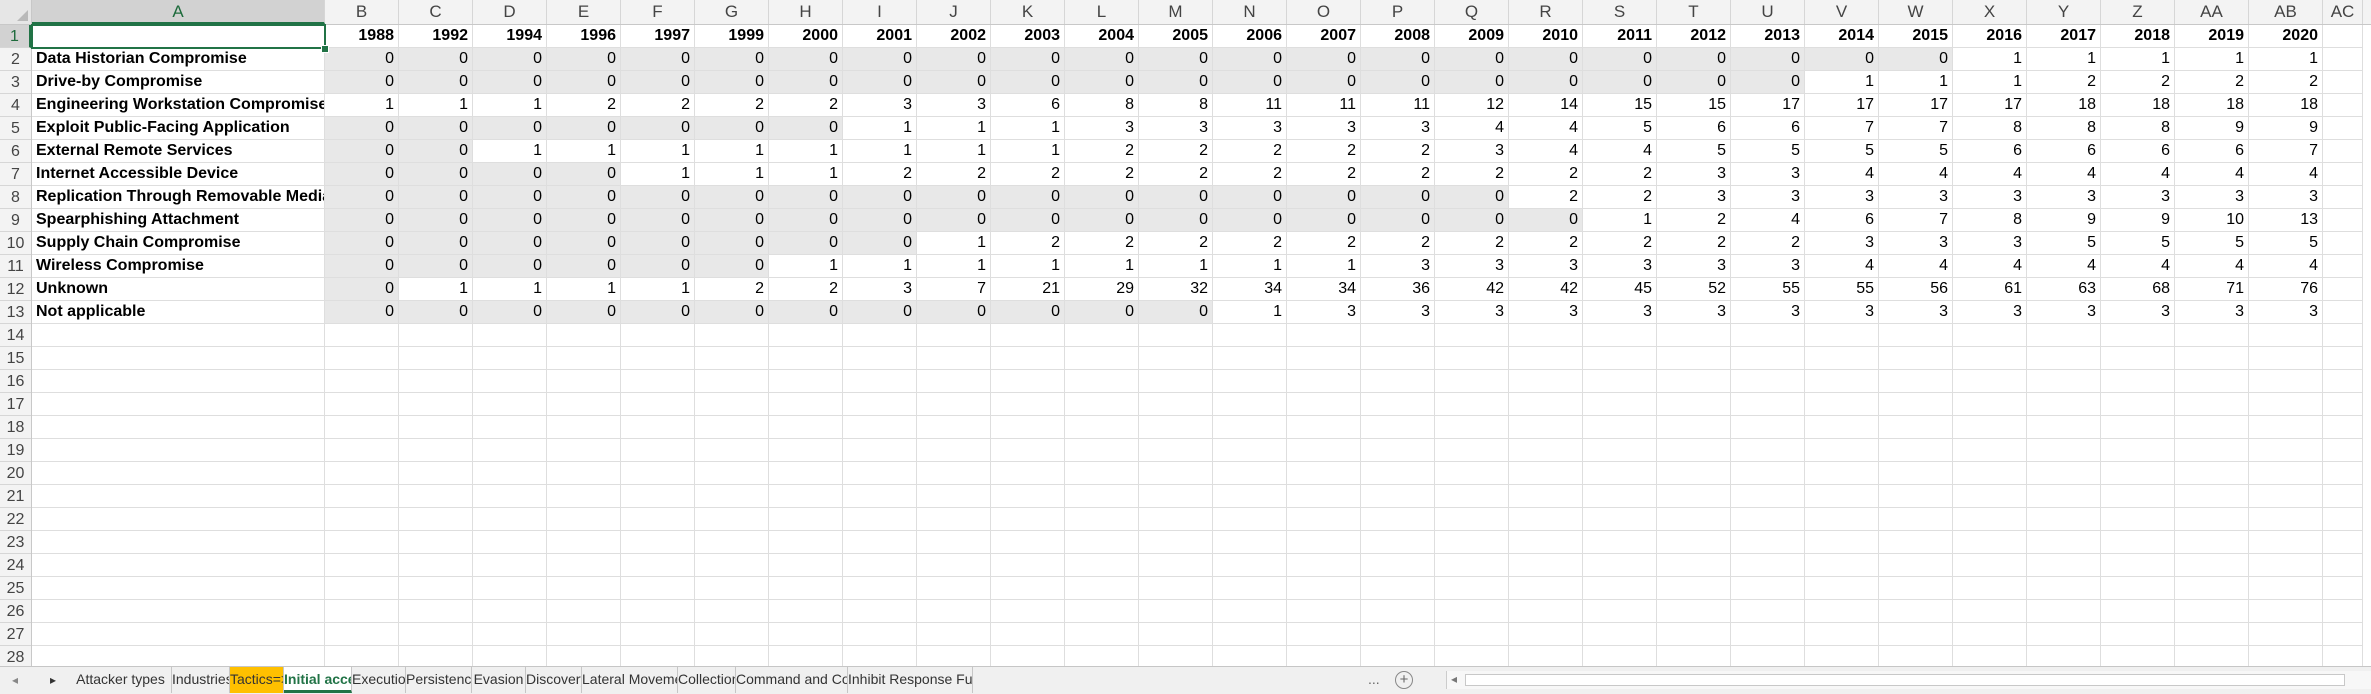  Describe the element at coordinates (510, 473) in the screenshot. I see `cell-d20` at that location.